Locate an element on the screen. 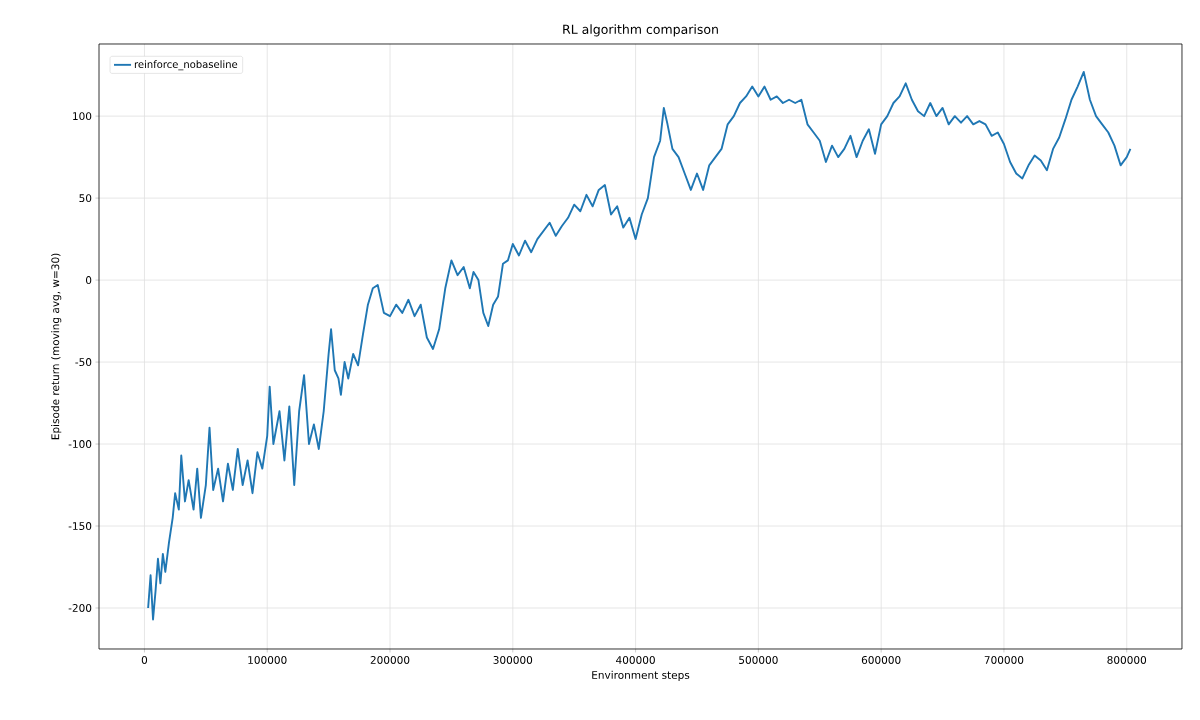 The width and height of the screenshot is (1200, 720). x-tick-label: 100000 is located at coordinates (267, 660).